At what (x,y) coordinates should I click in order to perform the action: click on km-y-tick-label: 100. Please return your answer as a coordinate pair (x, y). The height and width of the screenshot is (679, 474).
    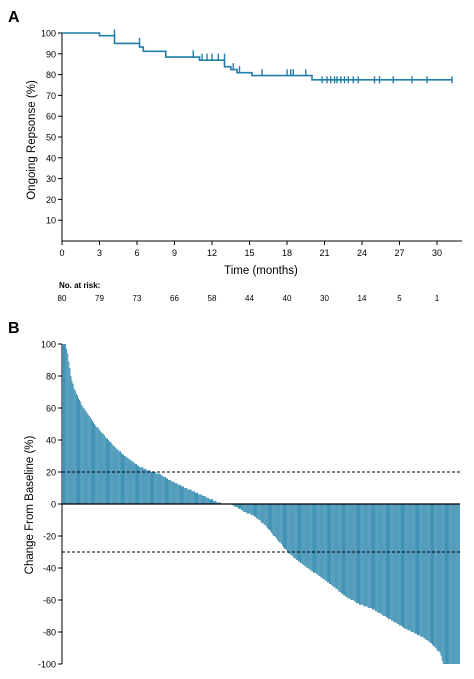
    Looking at the image, I should click on (48, 34).